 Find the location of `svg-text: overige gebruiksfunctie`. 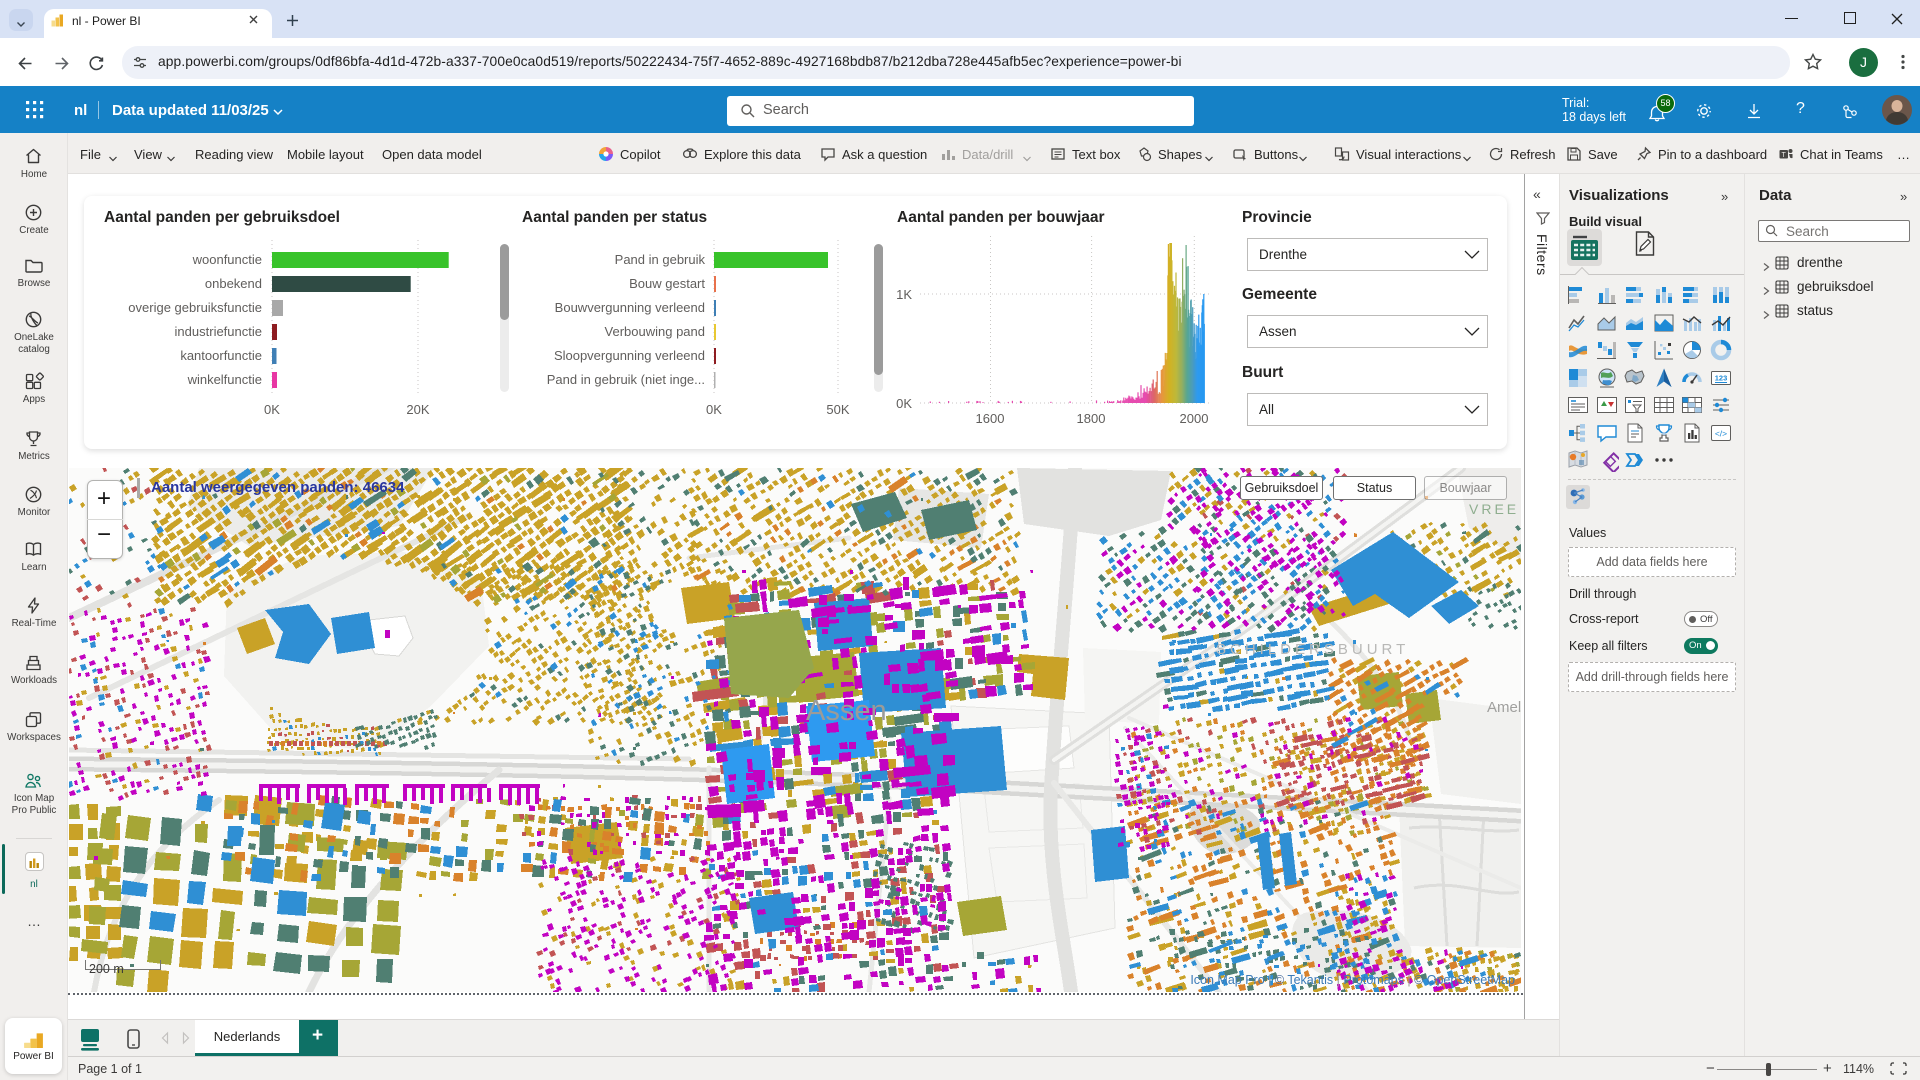

svg-text: overige gebruiksfunctie is located at coordinates (195, 307).